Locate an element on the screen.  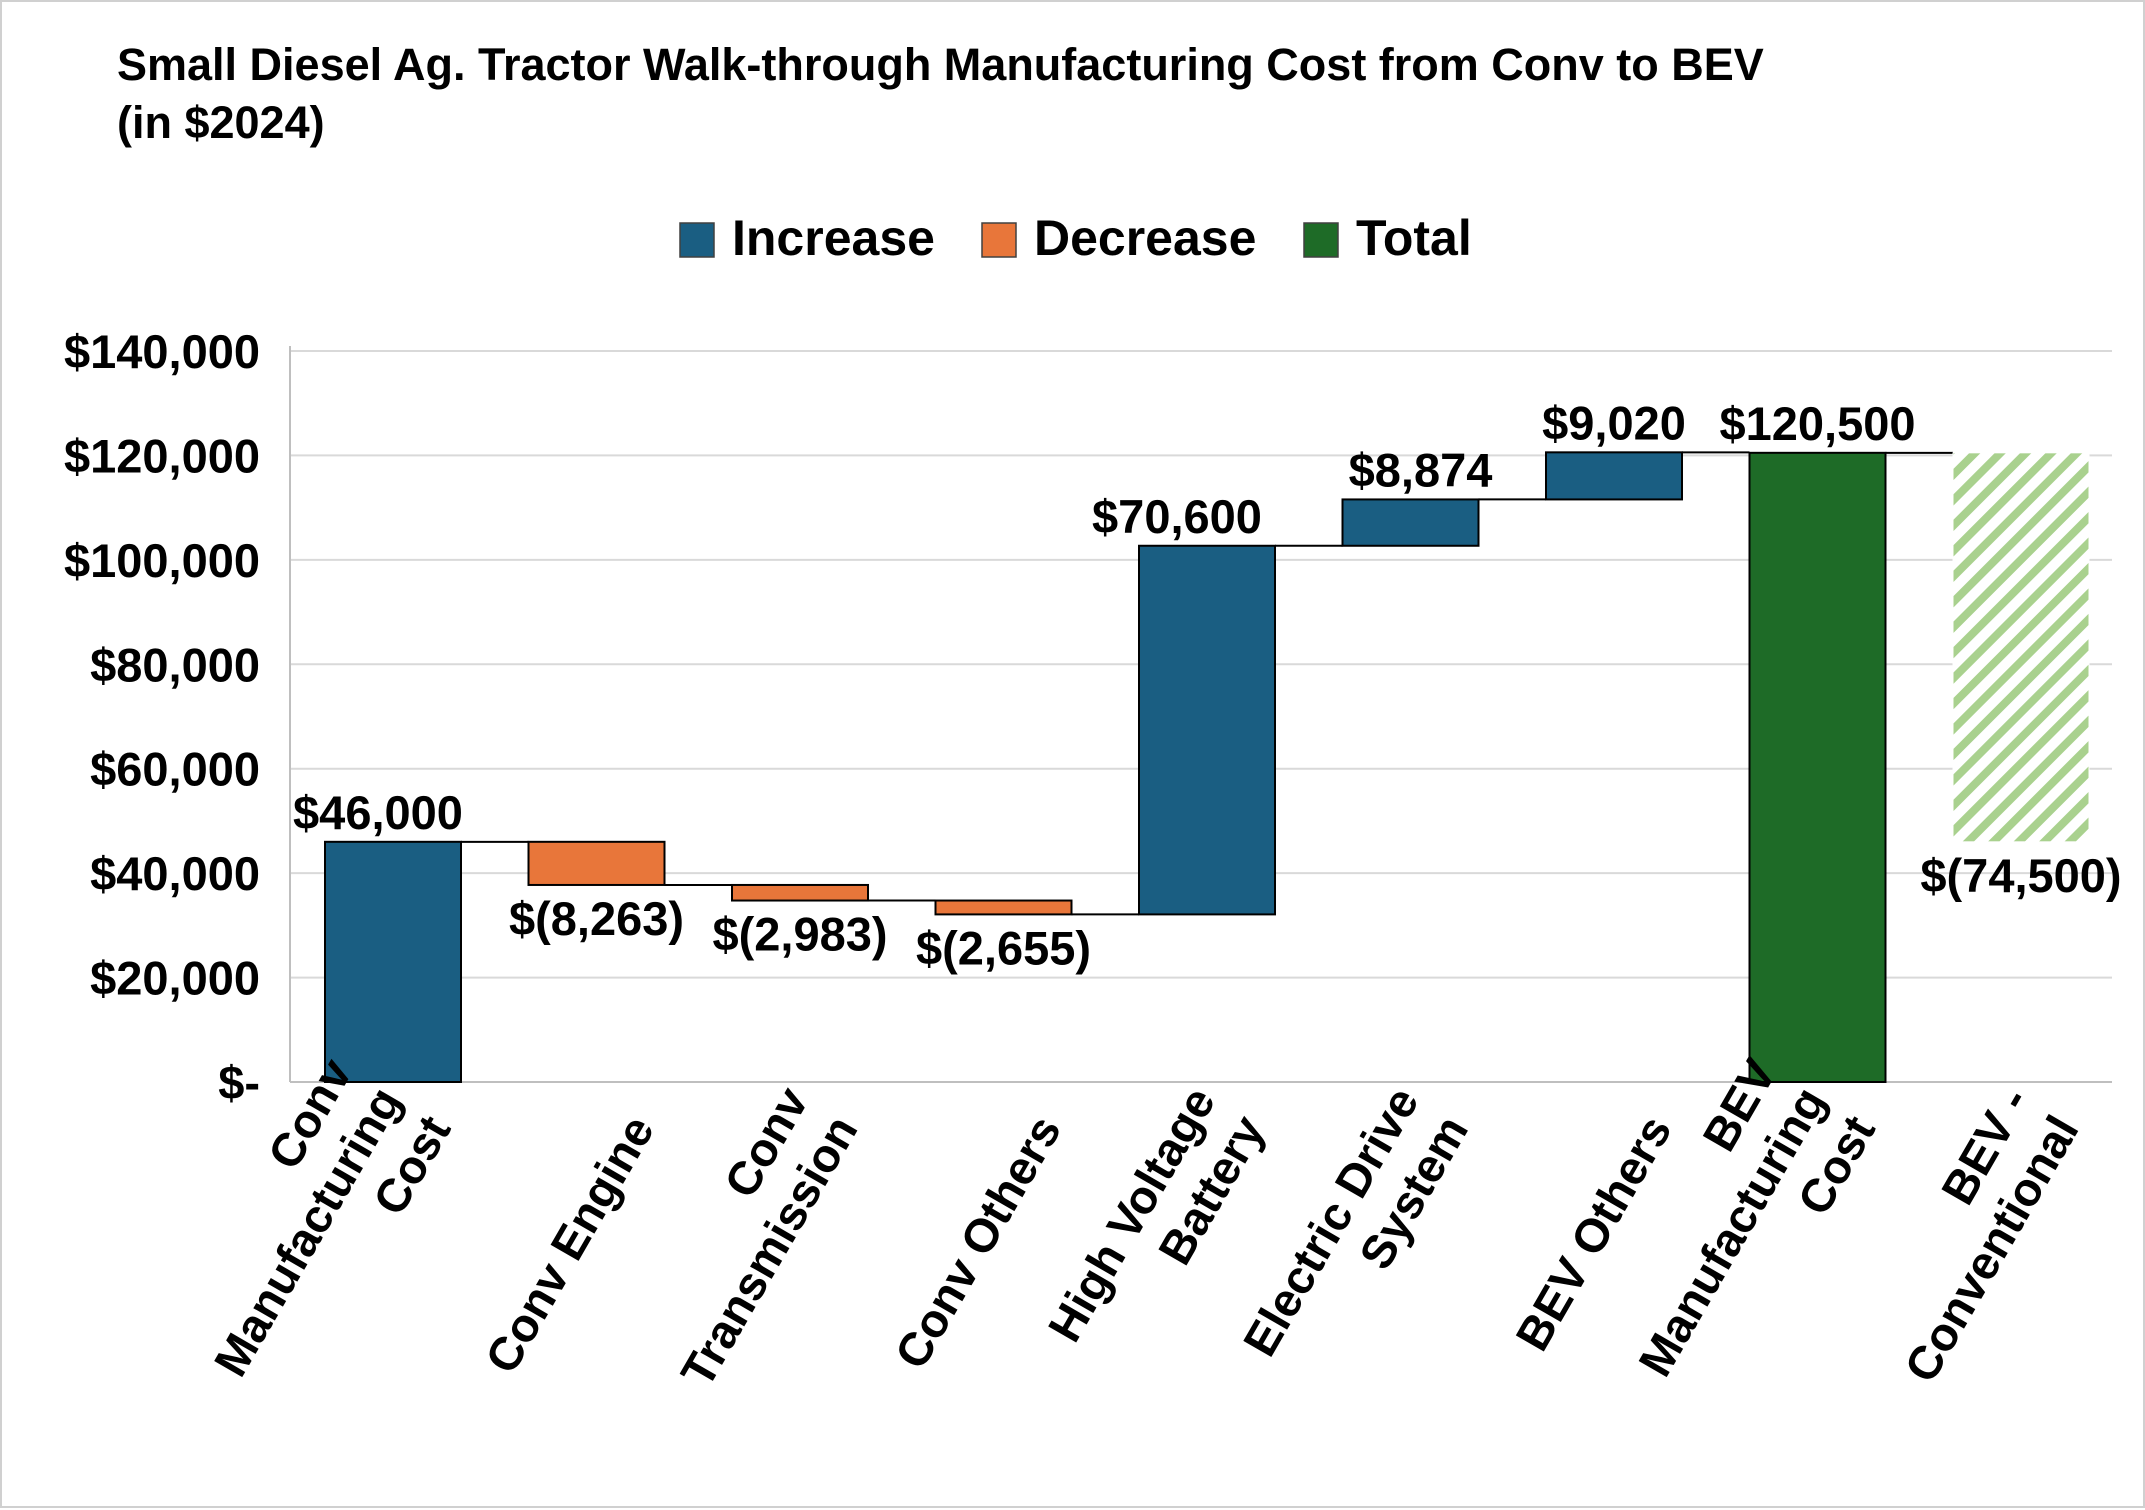
data-label: $120,500 is located at coordinates (1817, 423).